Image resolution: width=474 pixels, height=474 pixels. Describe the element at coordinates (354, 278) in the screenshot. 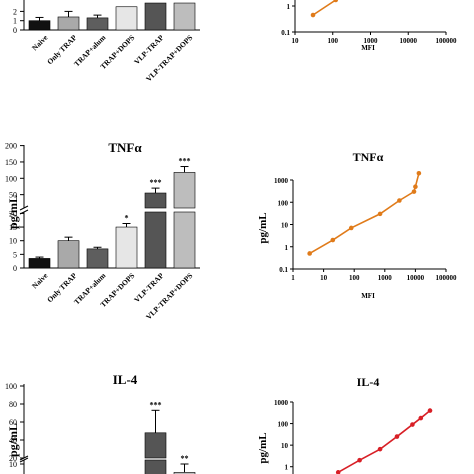

I see `tnf-line-xtick-2: 100` at that location.